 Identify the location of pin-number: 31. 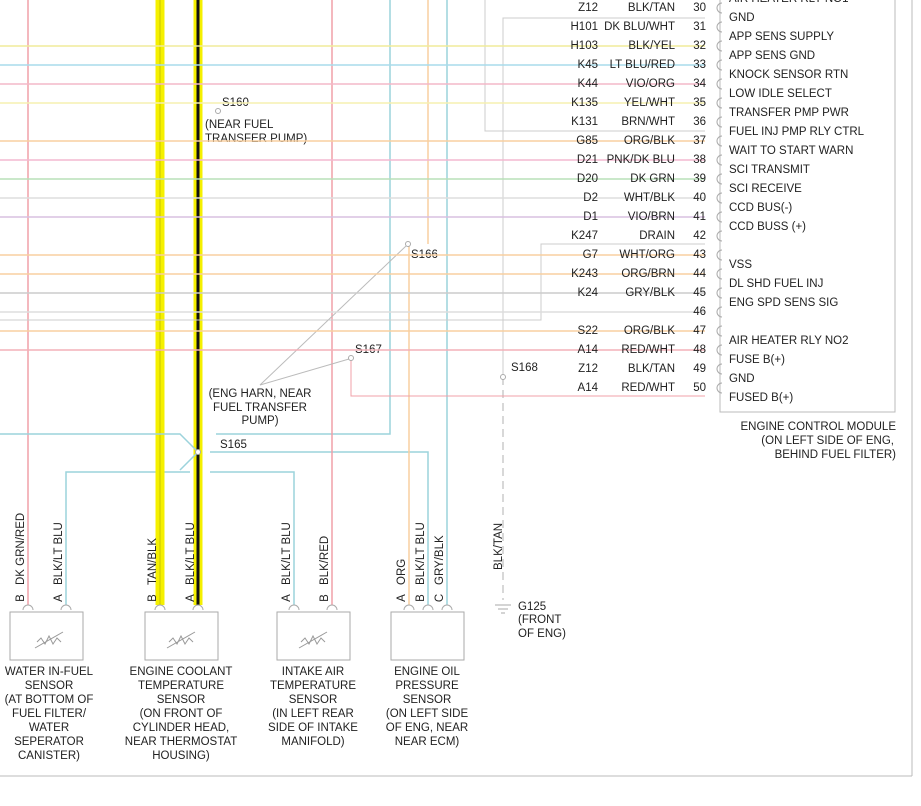
(699, 27).